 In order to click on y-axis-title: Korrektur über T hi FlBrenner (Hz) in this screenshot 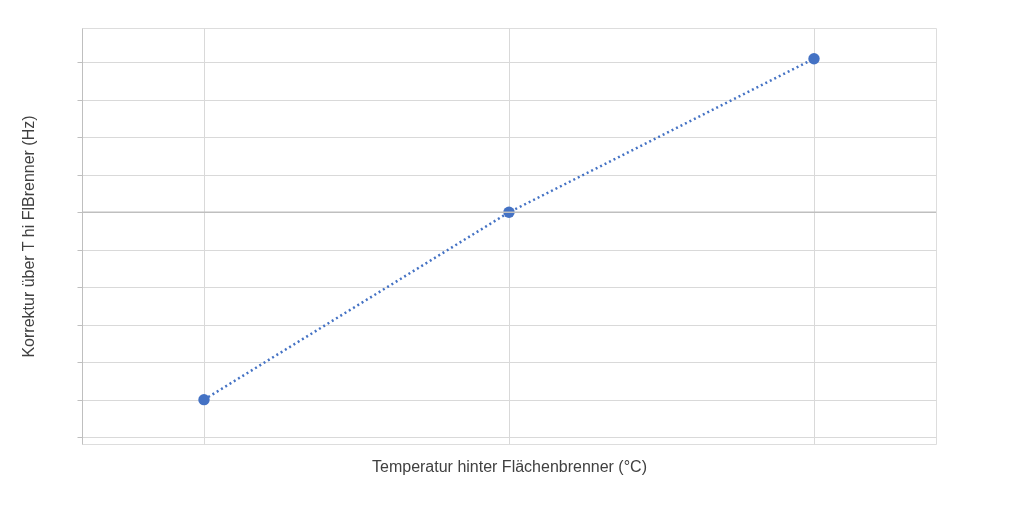, I will do `click(28, 236)`.